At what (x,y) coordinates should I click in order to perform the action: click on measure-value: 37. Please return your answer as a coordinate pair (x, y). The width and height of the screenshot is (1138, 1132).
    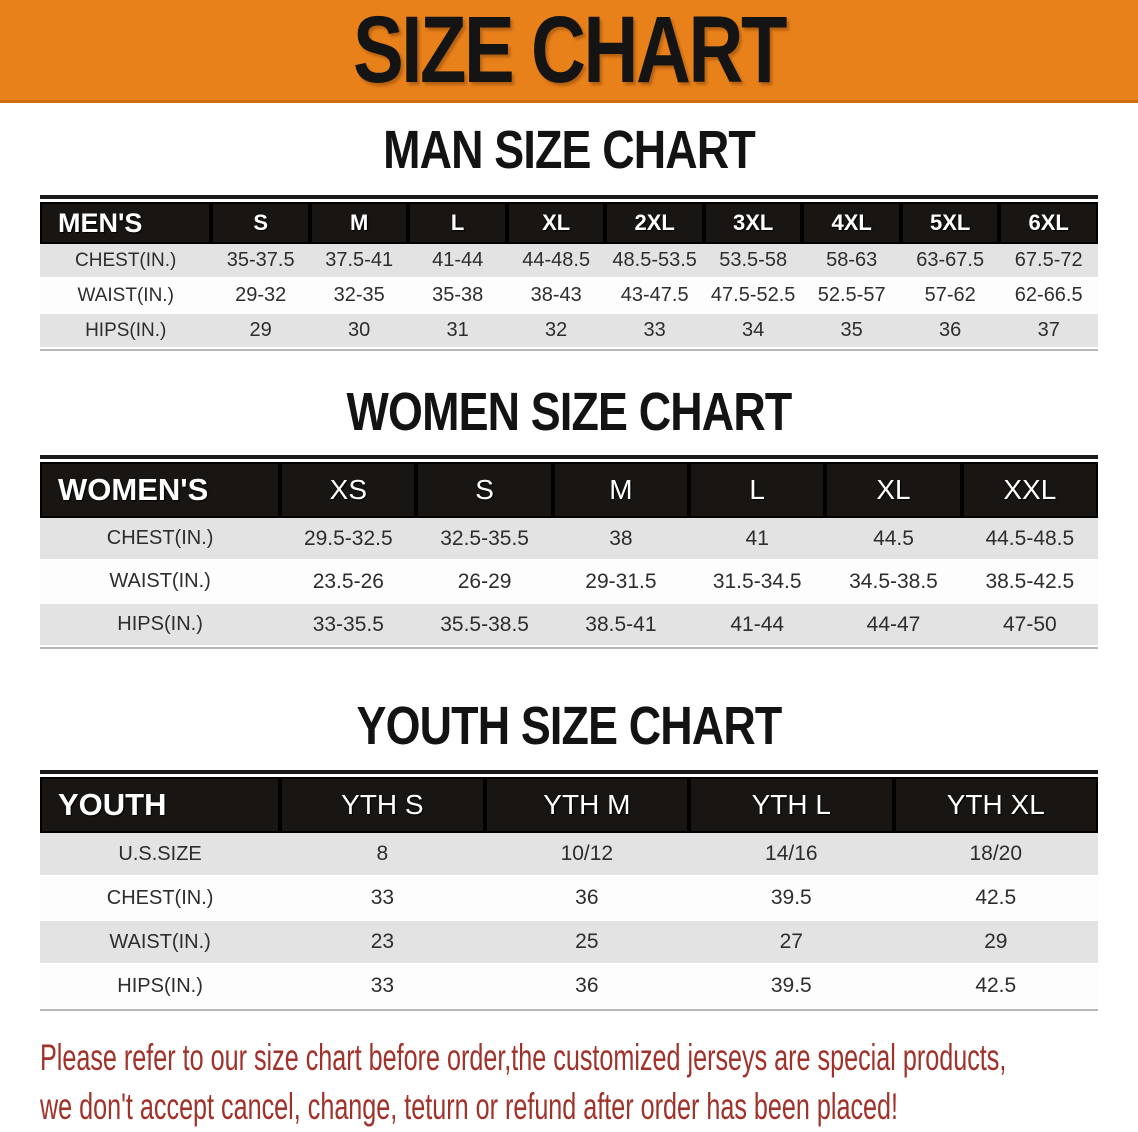
    Looking at the image, I should click on (1048, 331).